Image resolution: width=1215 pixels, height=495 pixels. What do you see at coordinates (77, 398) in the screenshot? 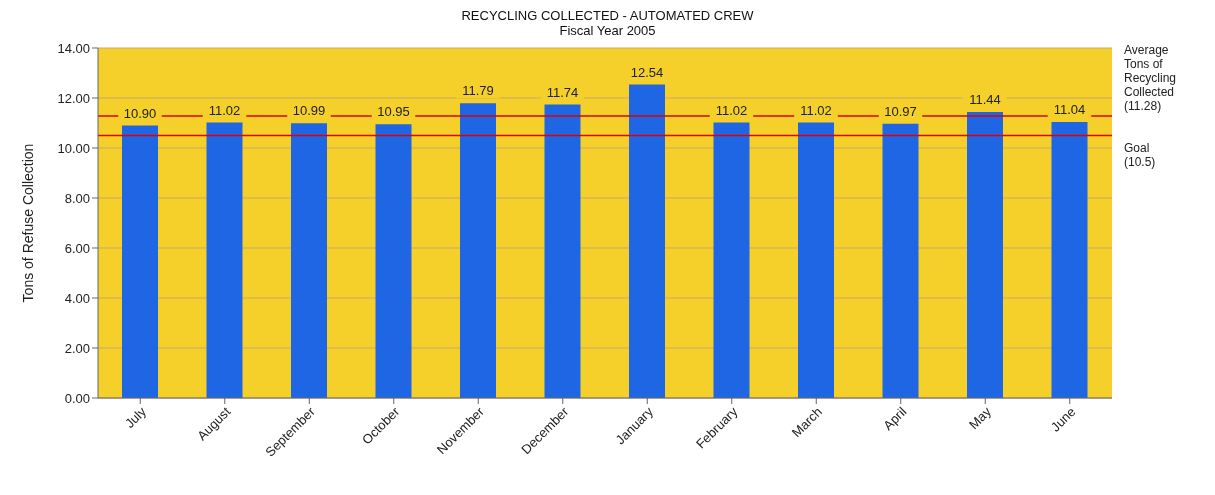
I see `y-tick-label: 0.00` at bounding box center [77, 398].